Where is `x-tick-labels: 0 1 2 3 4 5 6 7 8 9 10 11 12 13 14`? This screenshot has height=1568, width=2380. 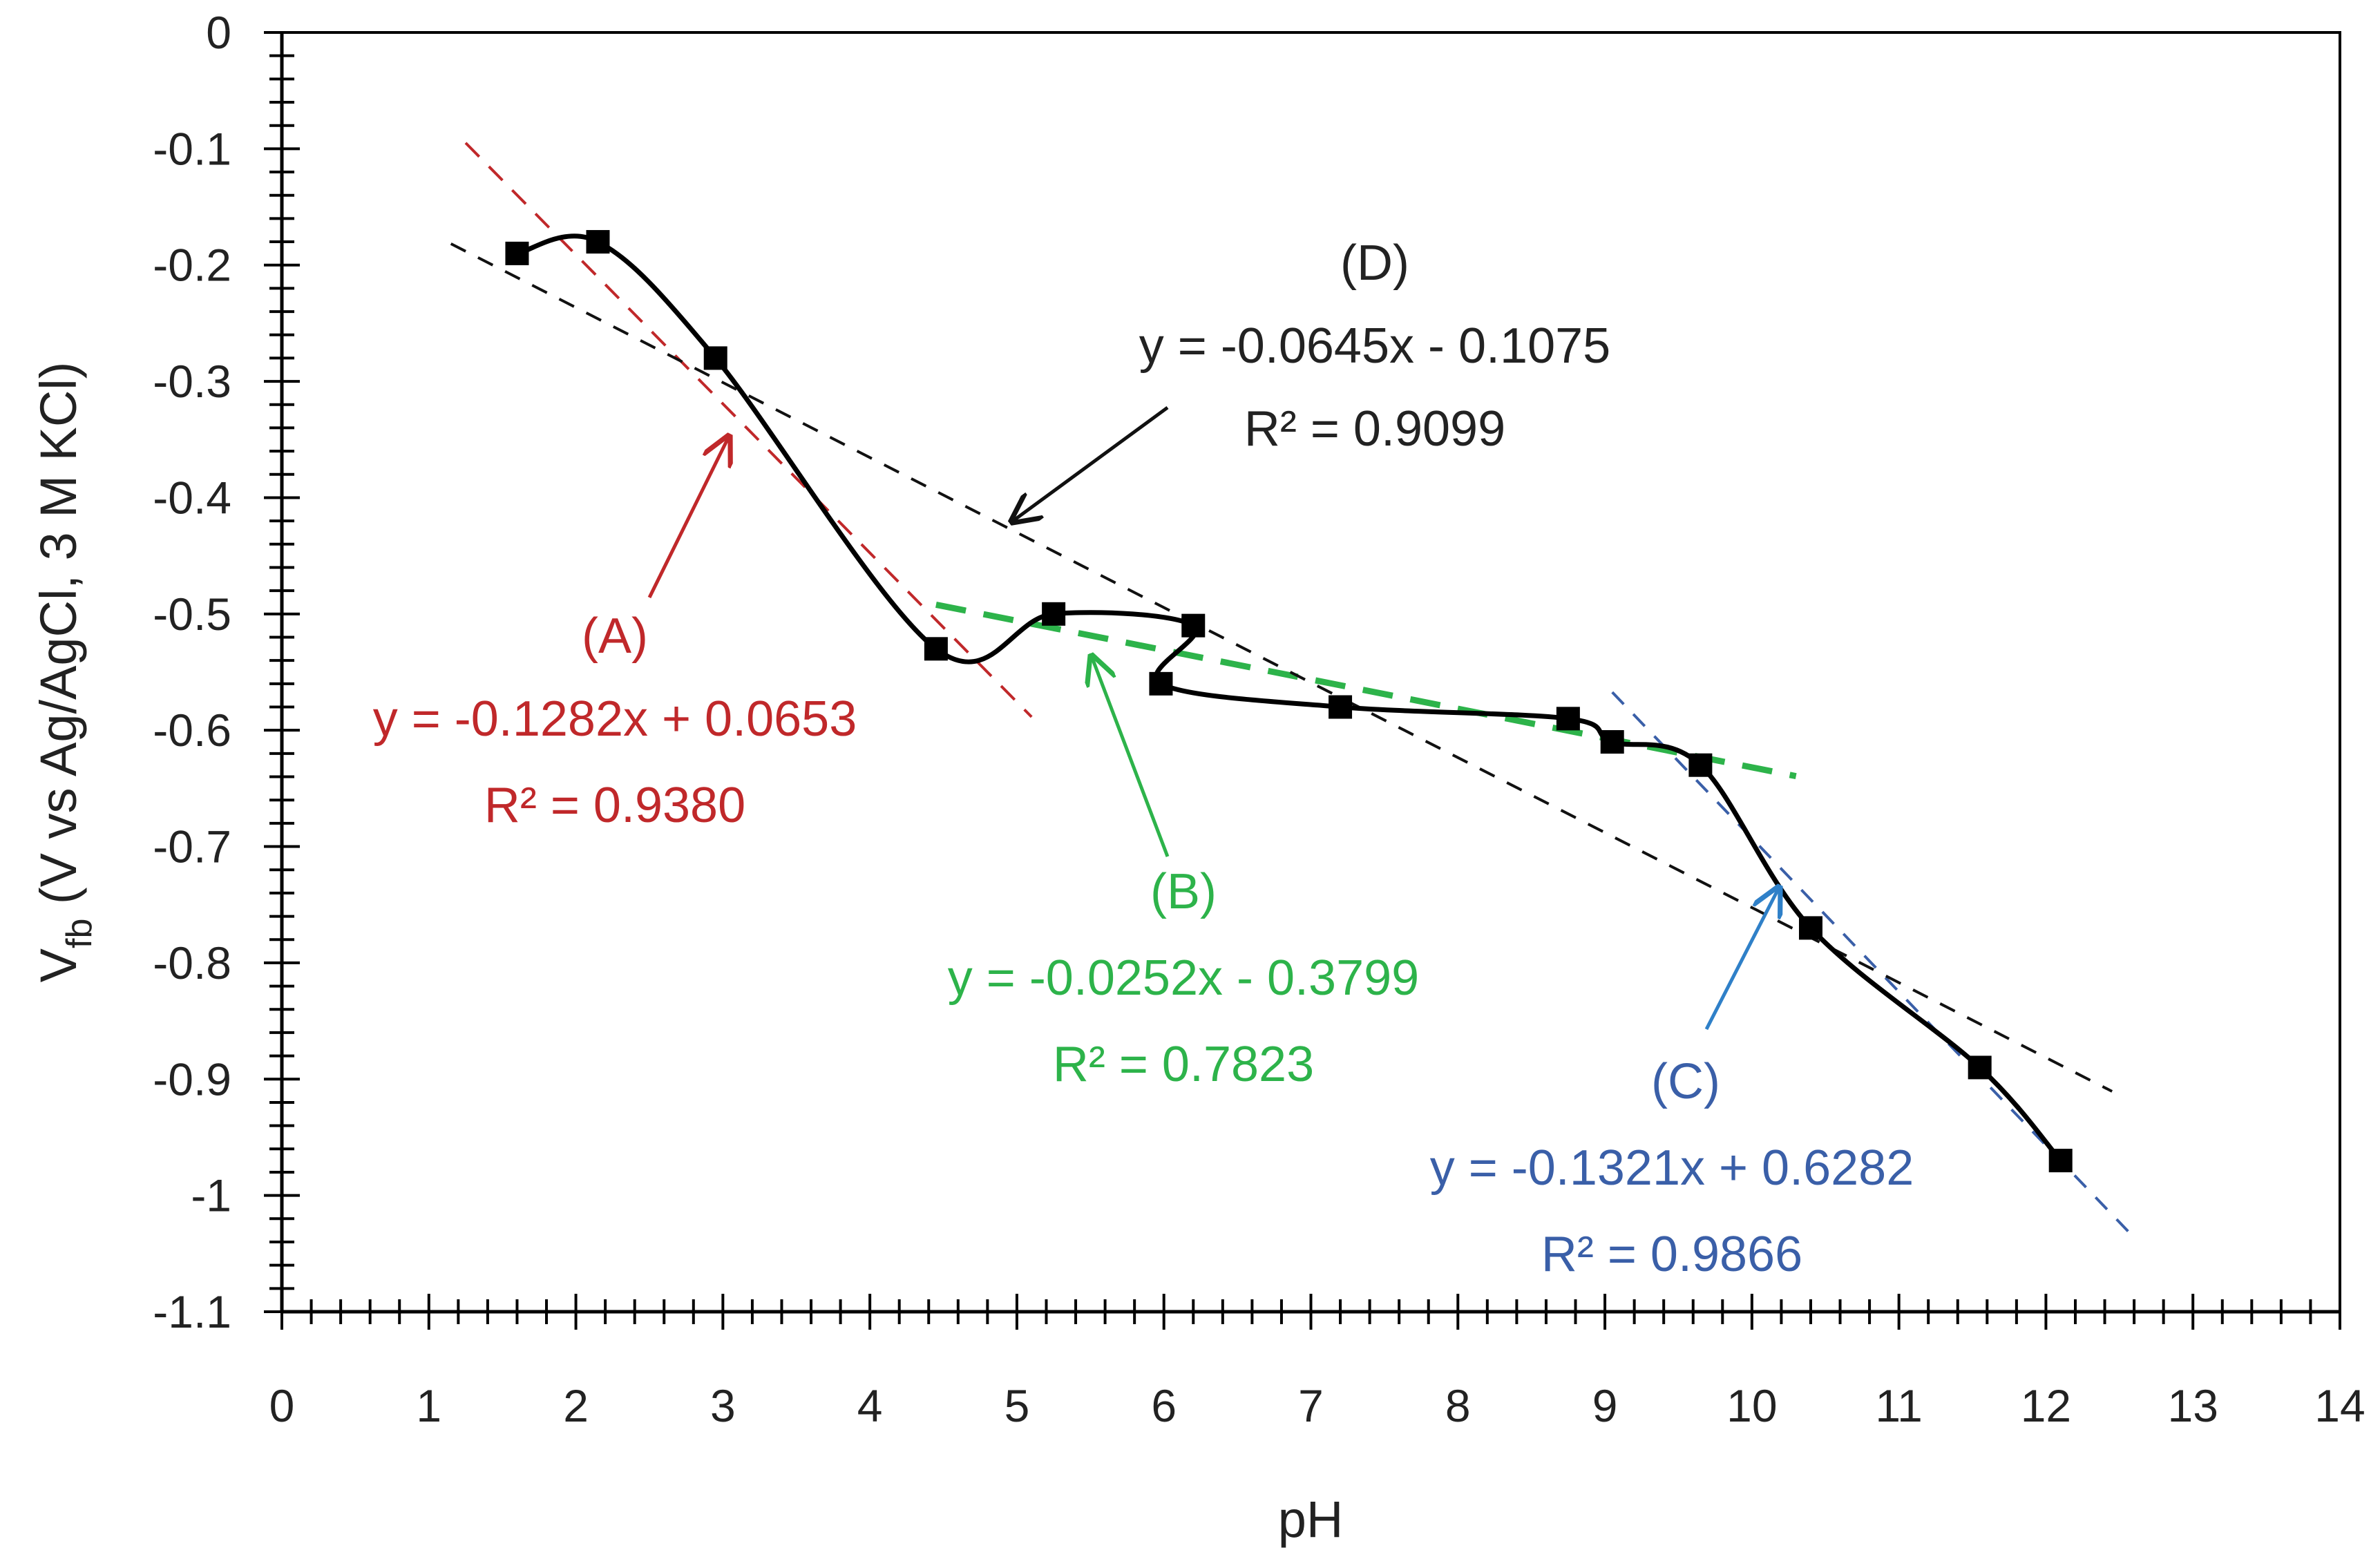 x-tick-labels: 0 1 2 3 4 5 6 7 8 9 10 11 12 13 14 is located at coordinates (1317, 1405).